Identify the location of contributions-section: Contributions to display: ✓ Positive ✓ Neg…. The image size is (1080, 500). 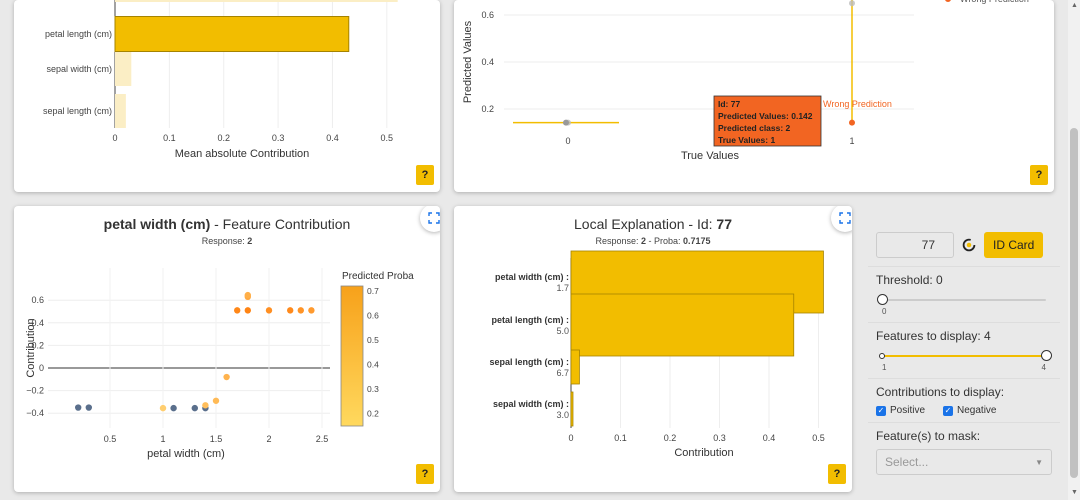
(964, 400).